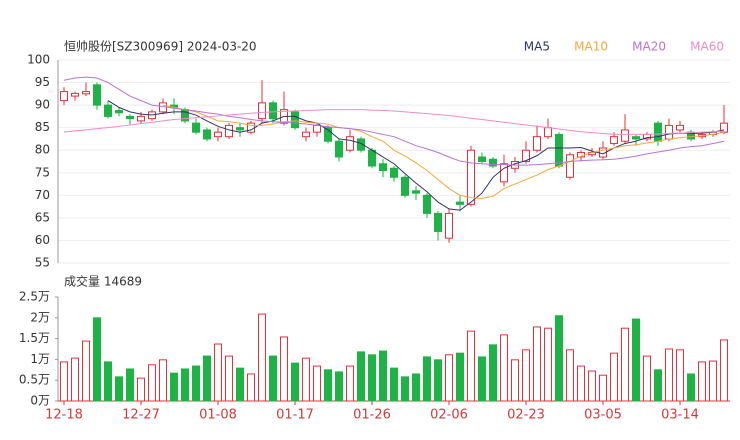 The image size is (740, 440). I want to click on y-tick-label: 1.5万, so click(34, 338).